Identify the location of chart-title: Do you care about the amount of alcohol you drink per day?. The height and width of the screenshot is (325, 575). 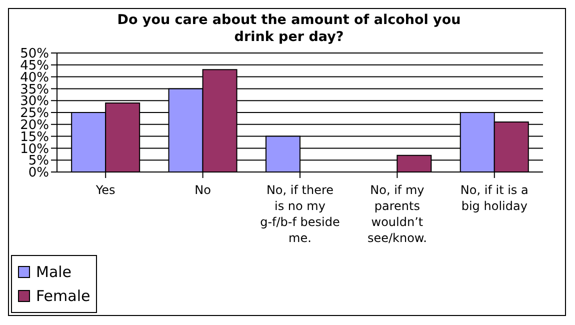
(289, 29).